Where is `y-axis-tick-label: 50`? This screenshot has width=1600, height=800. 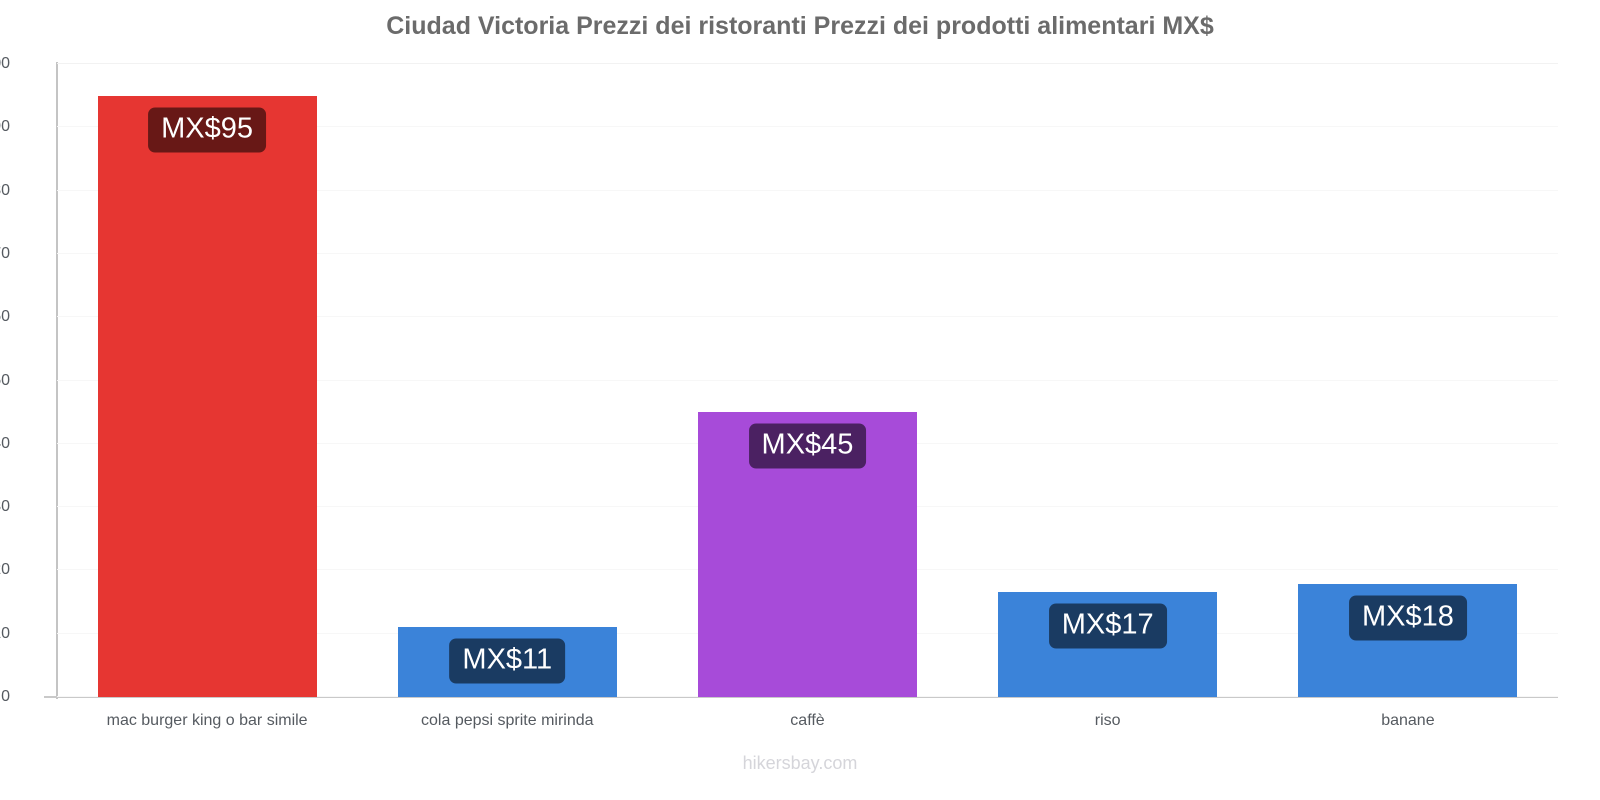
y-axis-tick-label: 50 is located at coordinates (5, 380).